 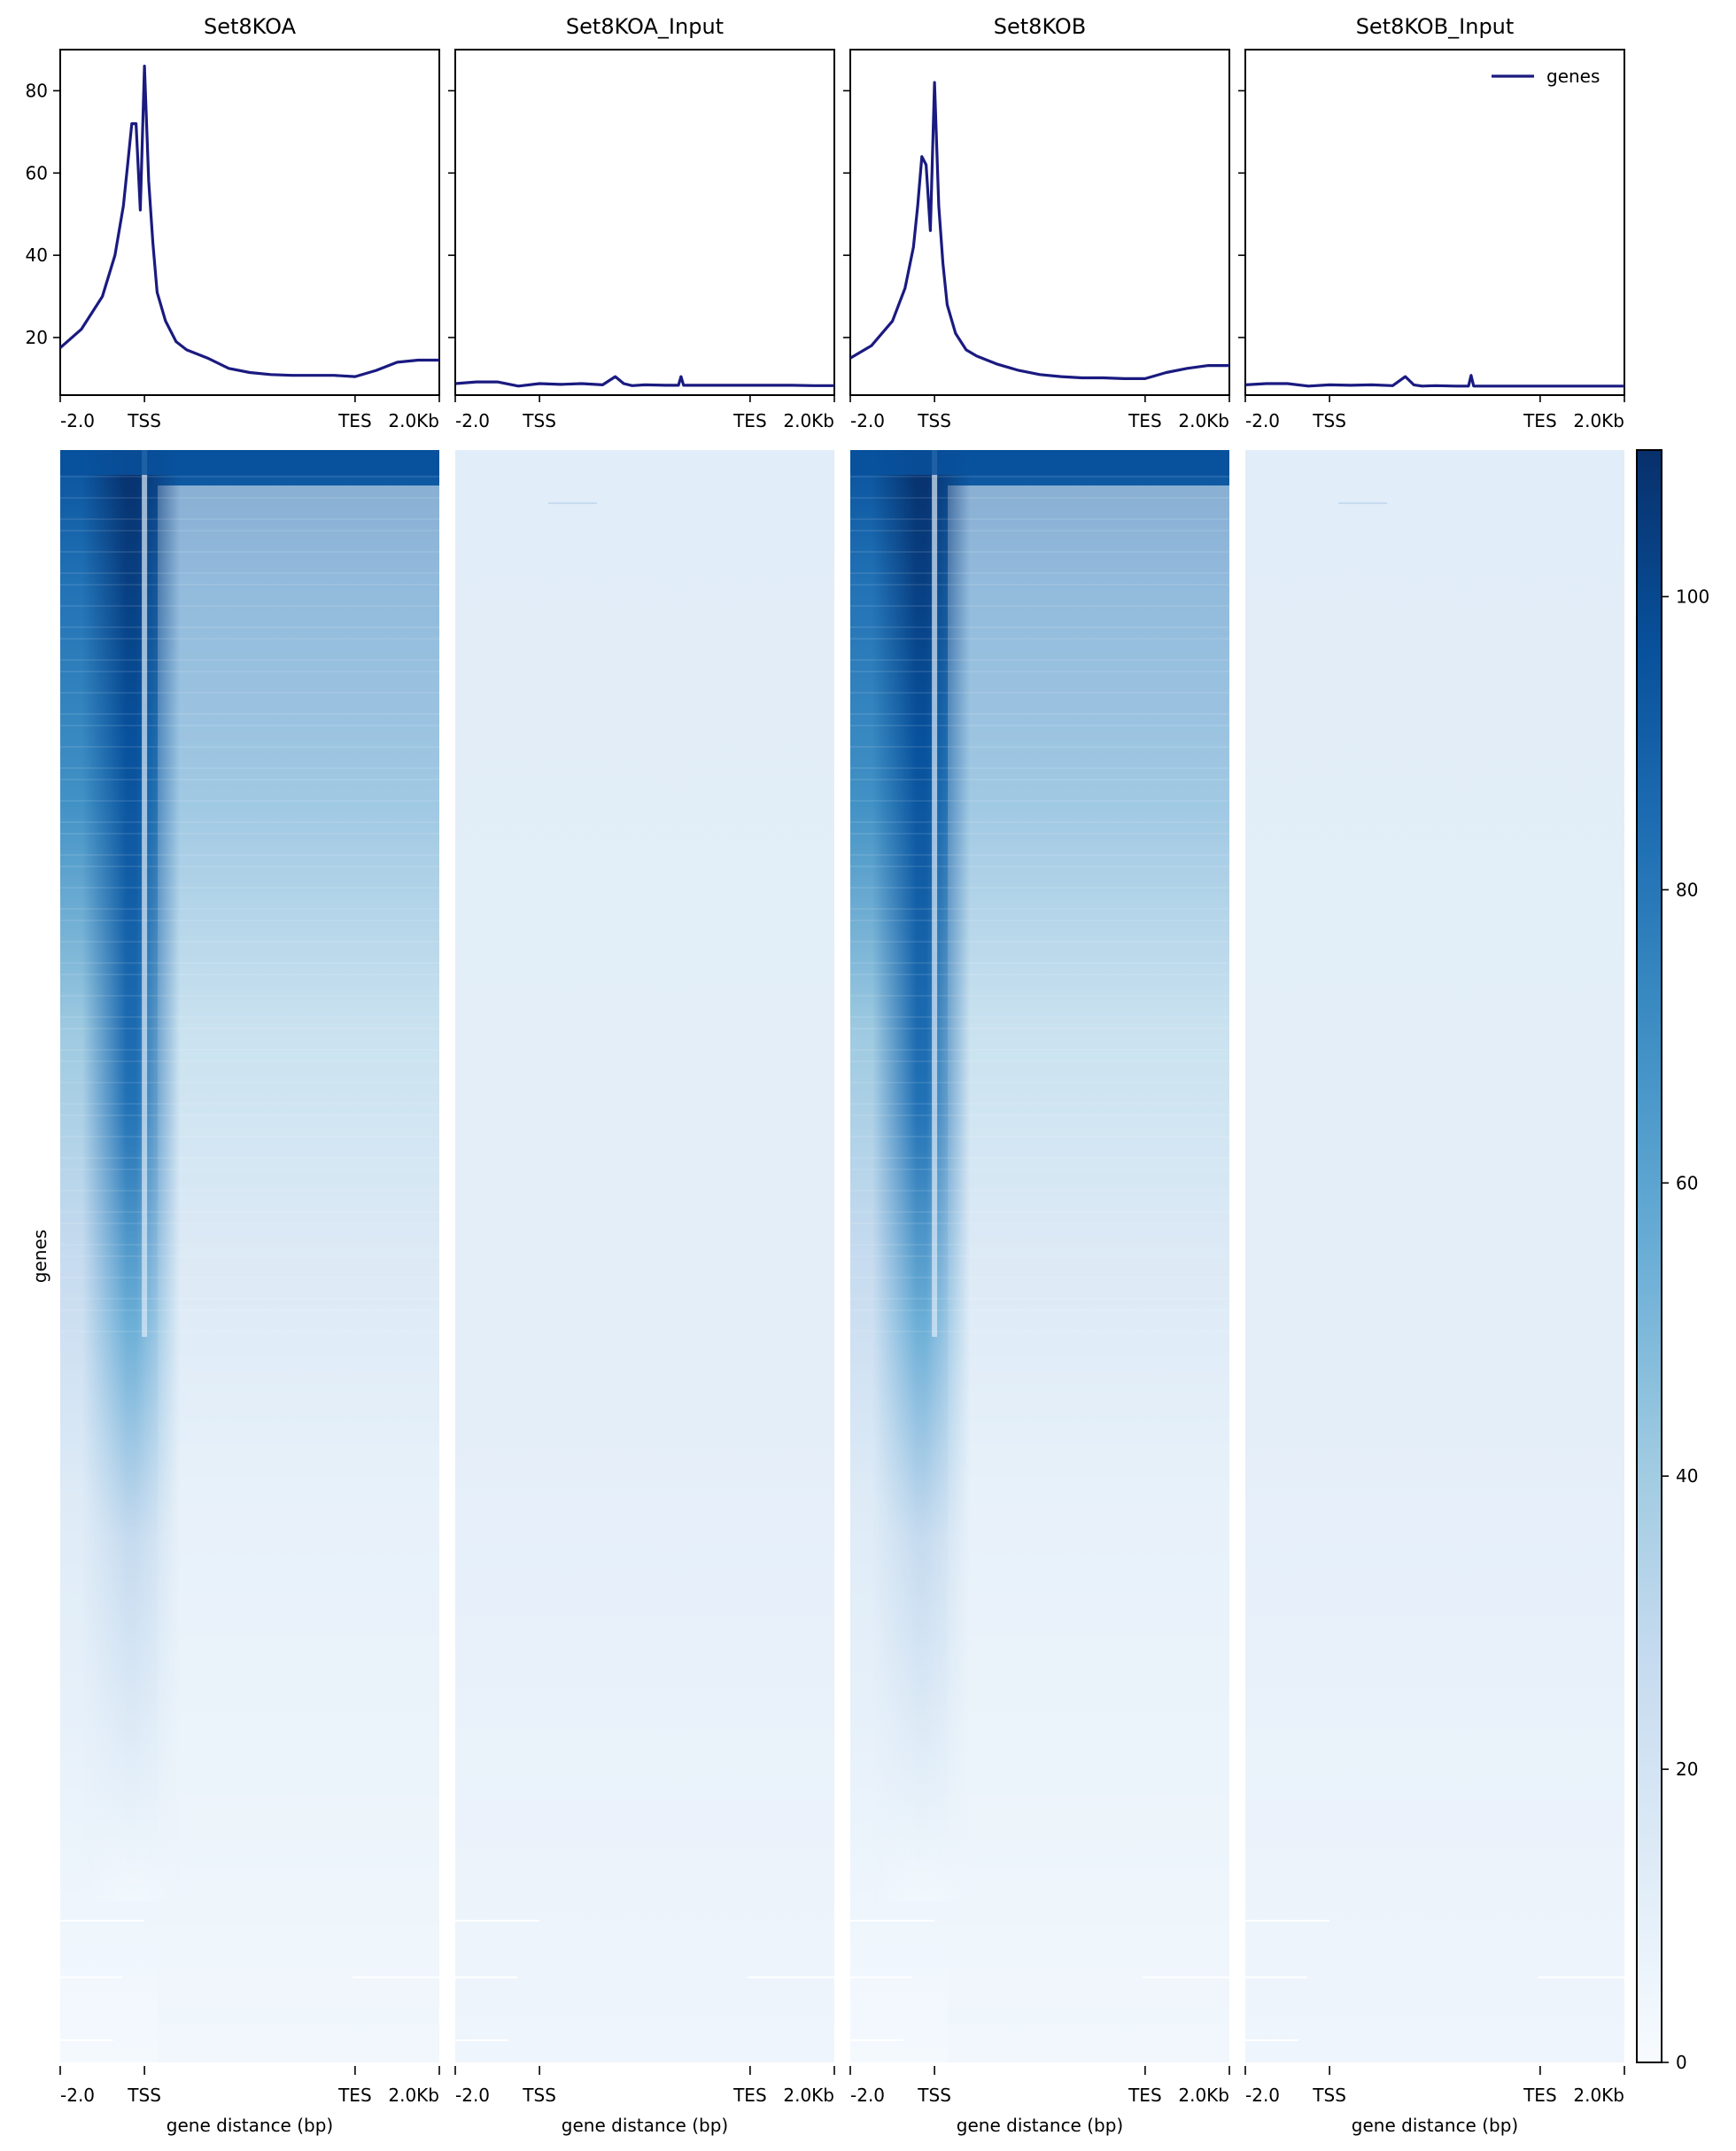 What do you see at coordinates (1682, 2062) in the screenshot?
I see `colorbar-tick-label: 0` at bounding box center [1682, 2062].